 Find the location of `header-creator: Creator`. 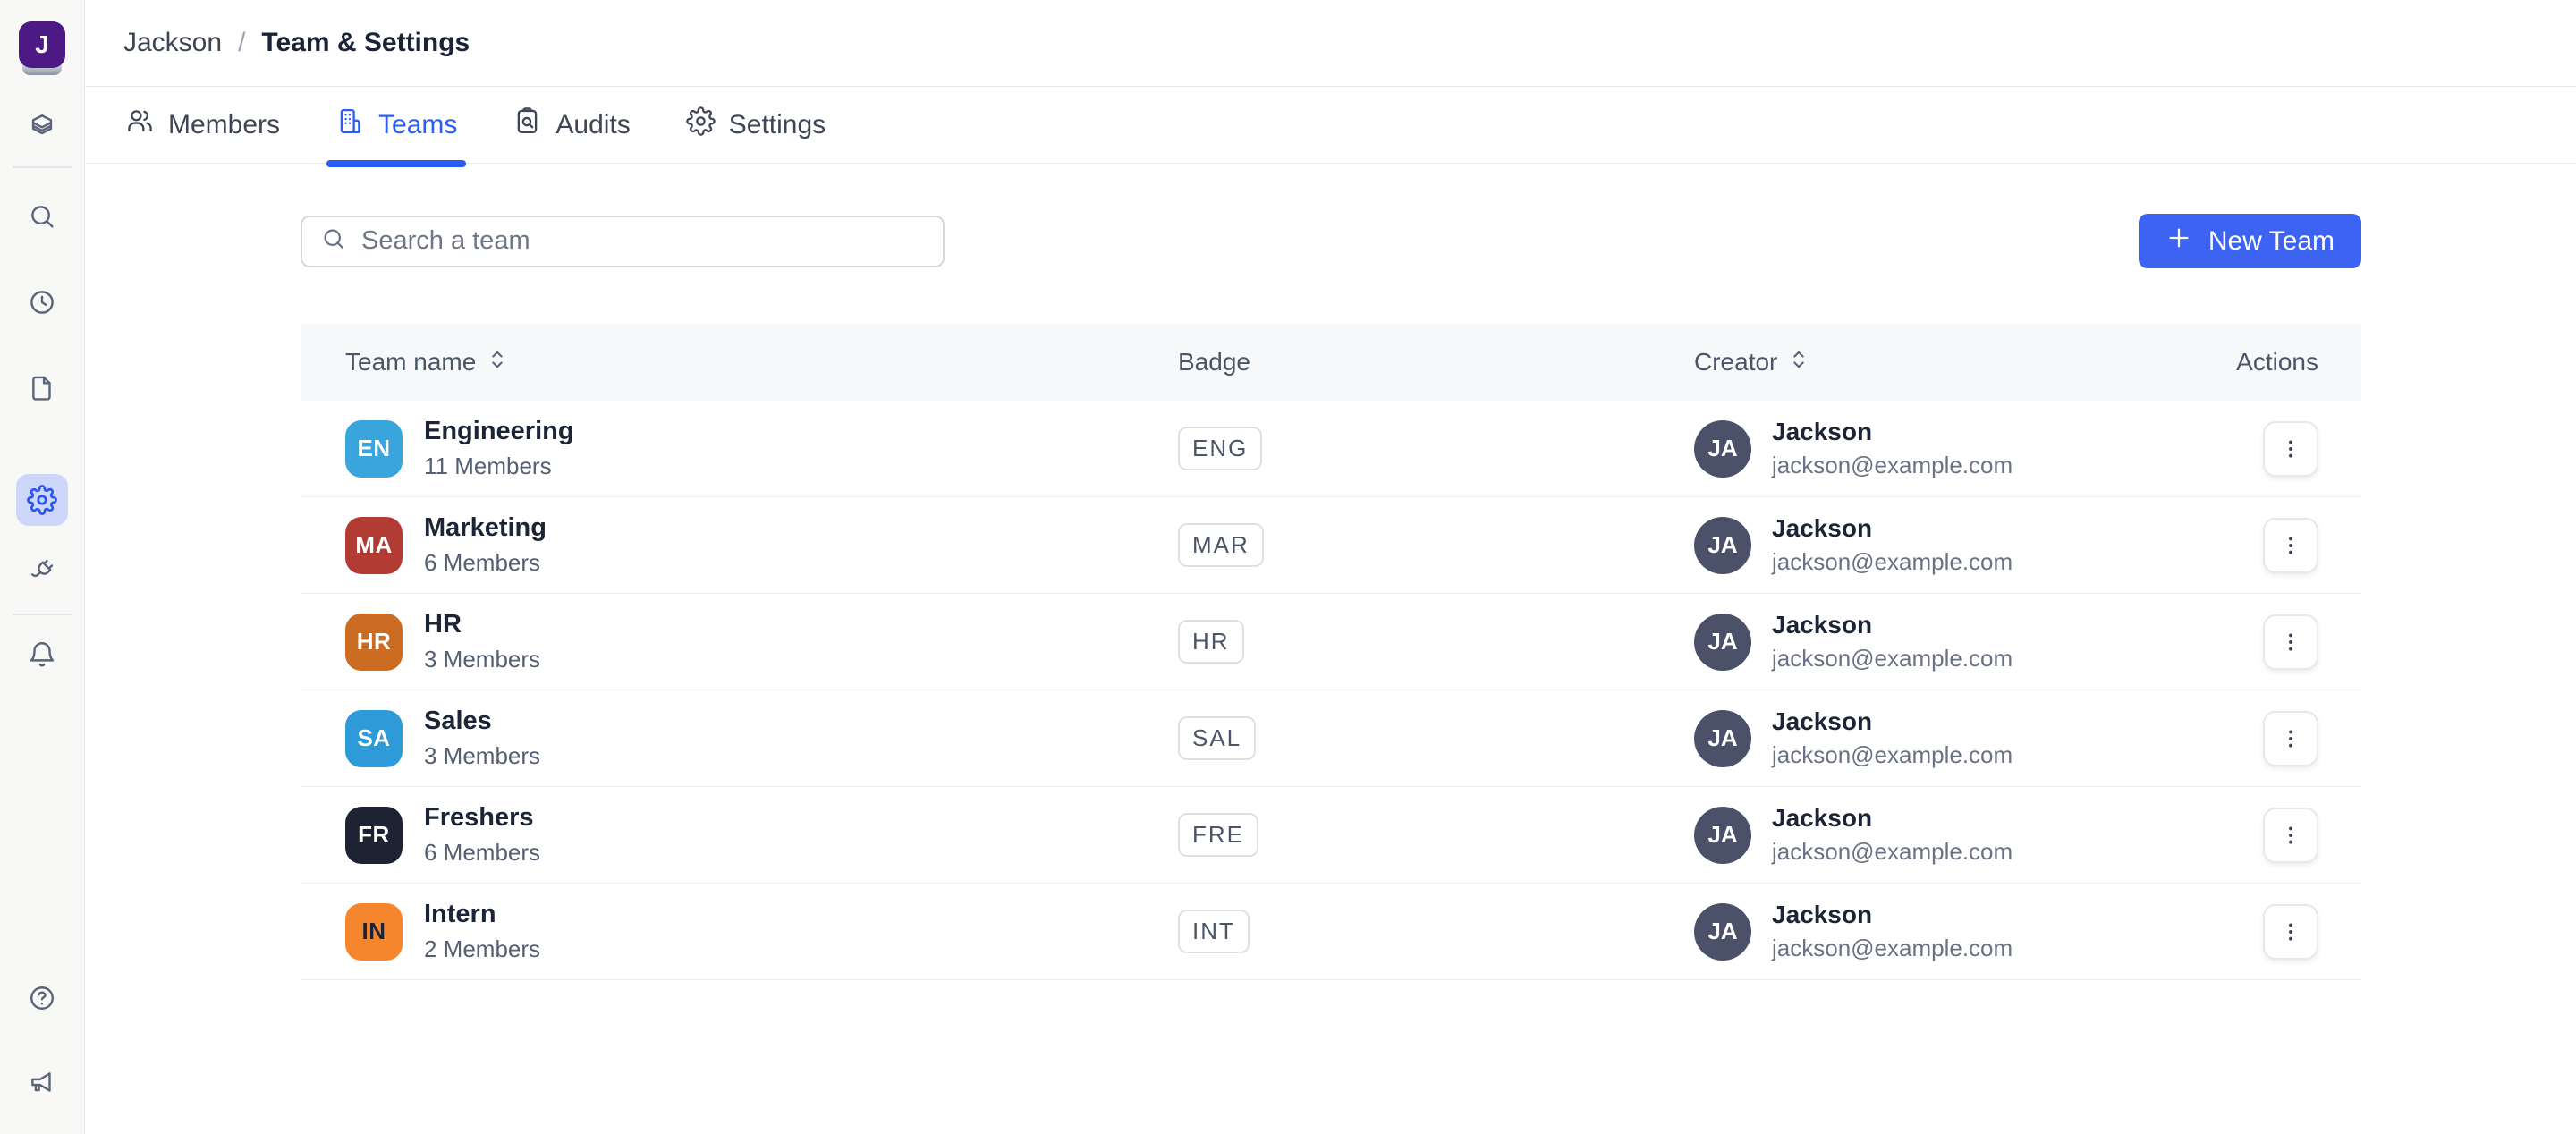

header-creator: Creator is located at coordinates (1736, 362).